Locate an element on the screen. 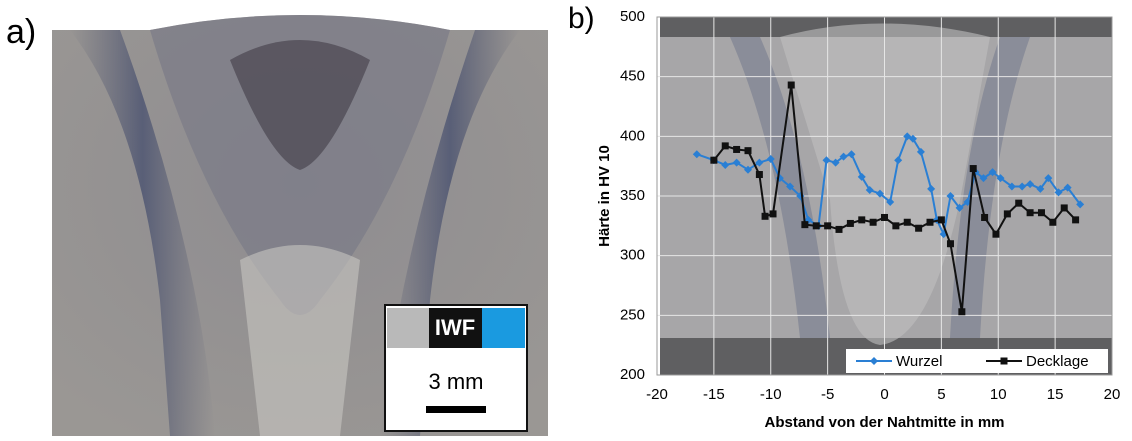 The width and height of the screenshot is (1132, 441). y-axis-title: Härte in HV 10 is located at coordinates (604, 196).